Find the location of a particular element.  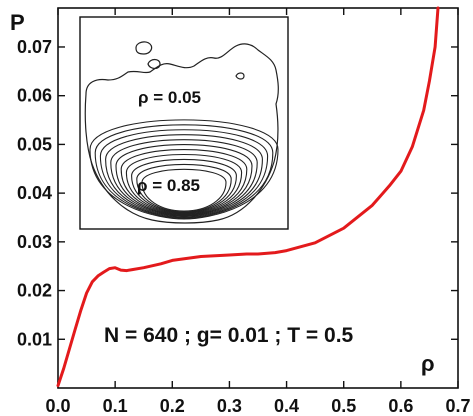

y-tick-label: 0.03 is located at coordinates (34, 242).